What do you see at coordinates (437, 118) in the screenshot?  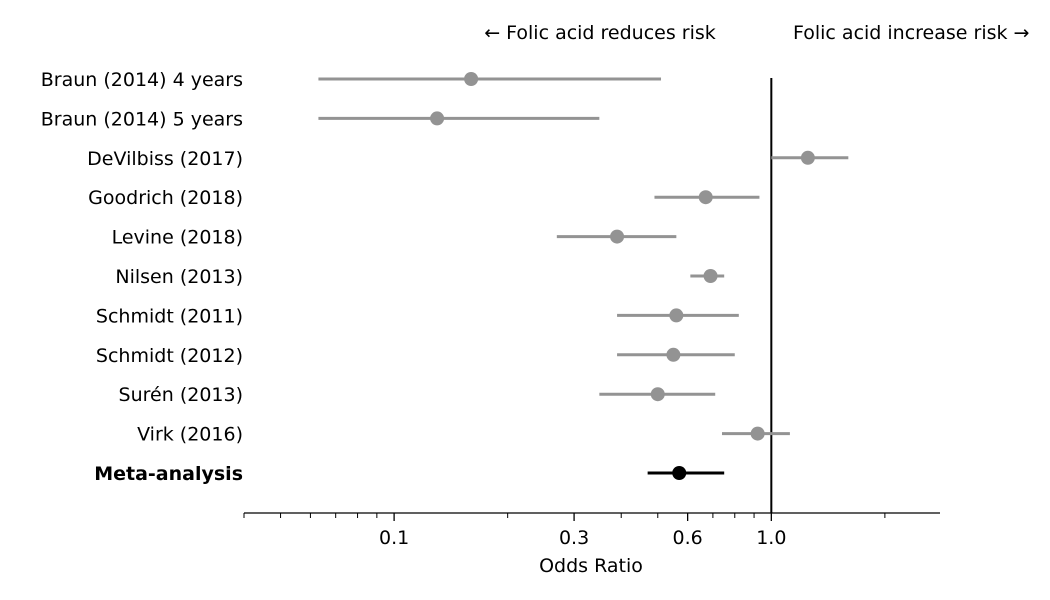 I see `study-1-point` at bounding box center [437, 118].